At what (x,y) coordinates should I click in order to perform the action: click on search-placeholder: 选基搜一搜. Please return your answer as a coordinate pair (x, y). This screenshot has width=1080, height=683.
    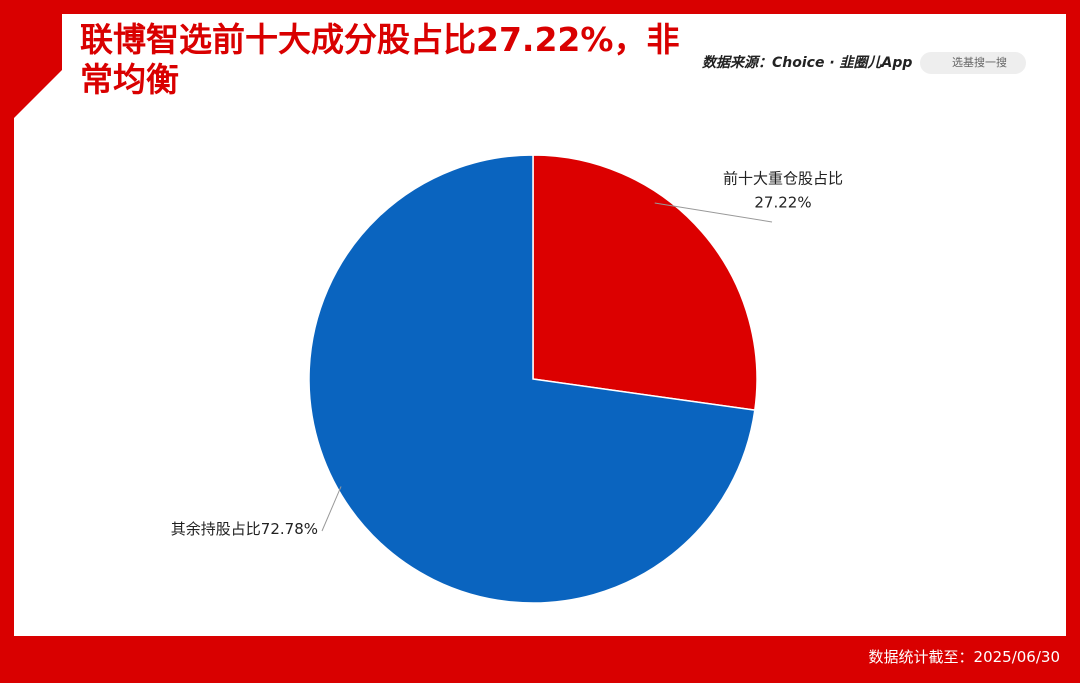
    Looking at the image, I should click on (979, 62).